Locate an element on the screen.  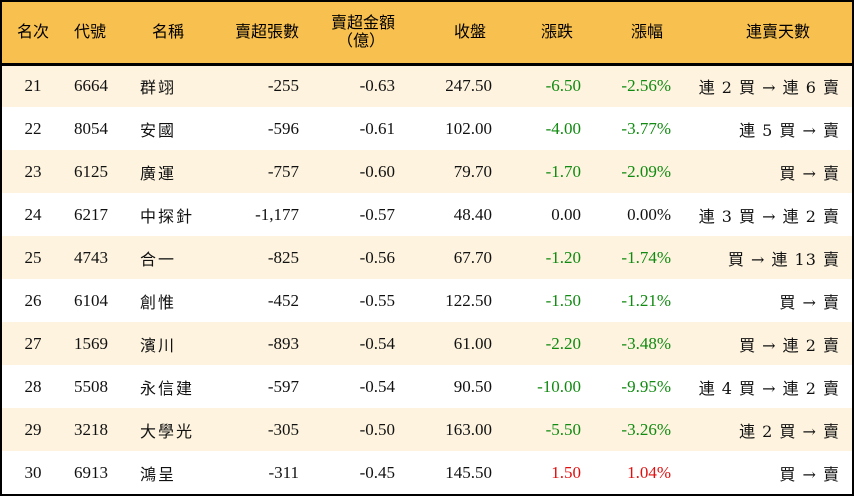
net-sell-lots-cell: -305 is located at coordinates (283, 429).